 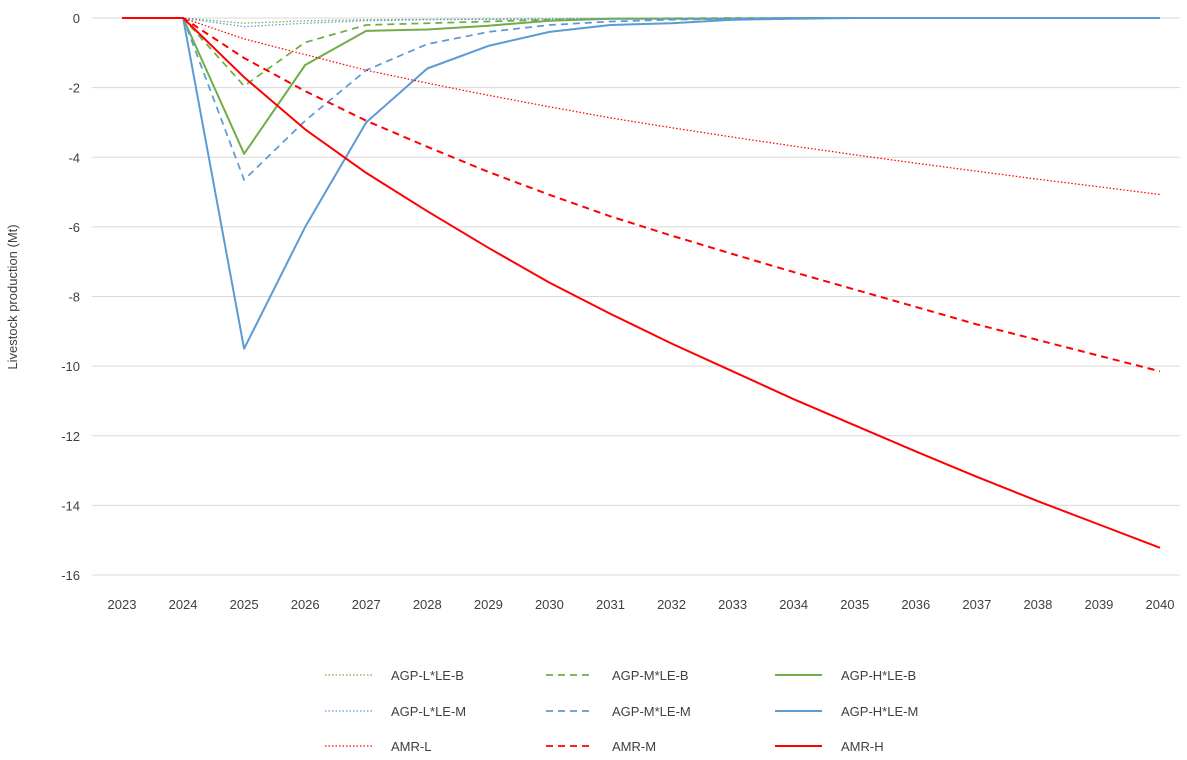 What do you see at coordinates (793, 604) in the screenshot?
I see `x-tick-label: 2034` at bounding box center [793, 604].